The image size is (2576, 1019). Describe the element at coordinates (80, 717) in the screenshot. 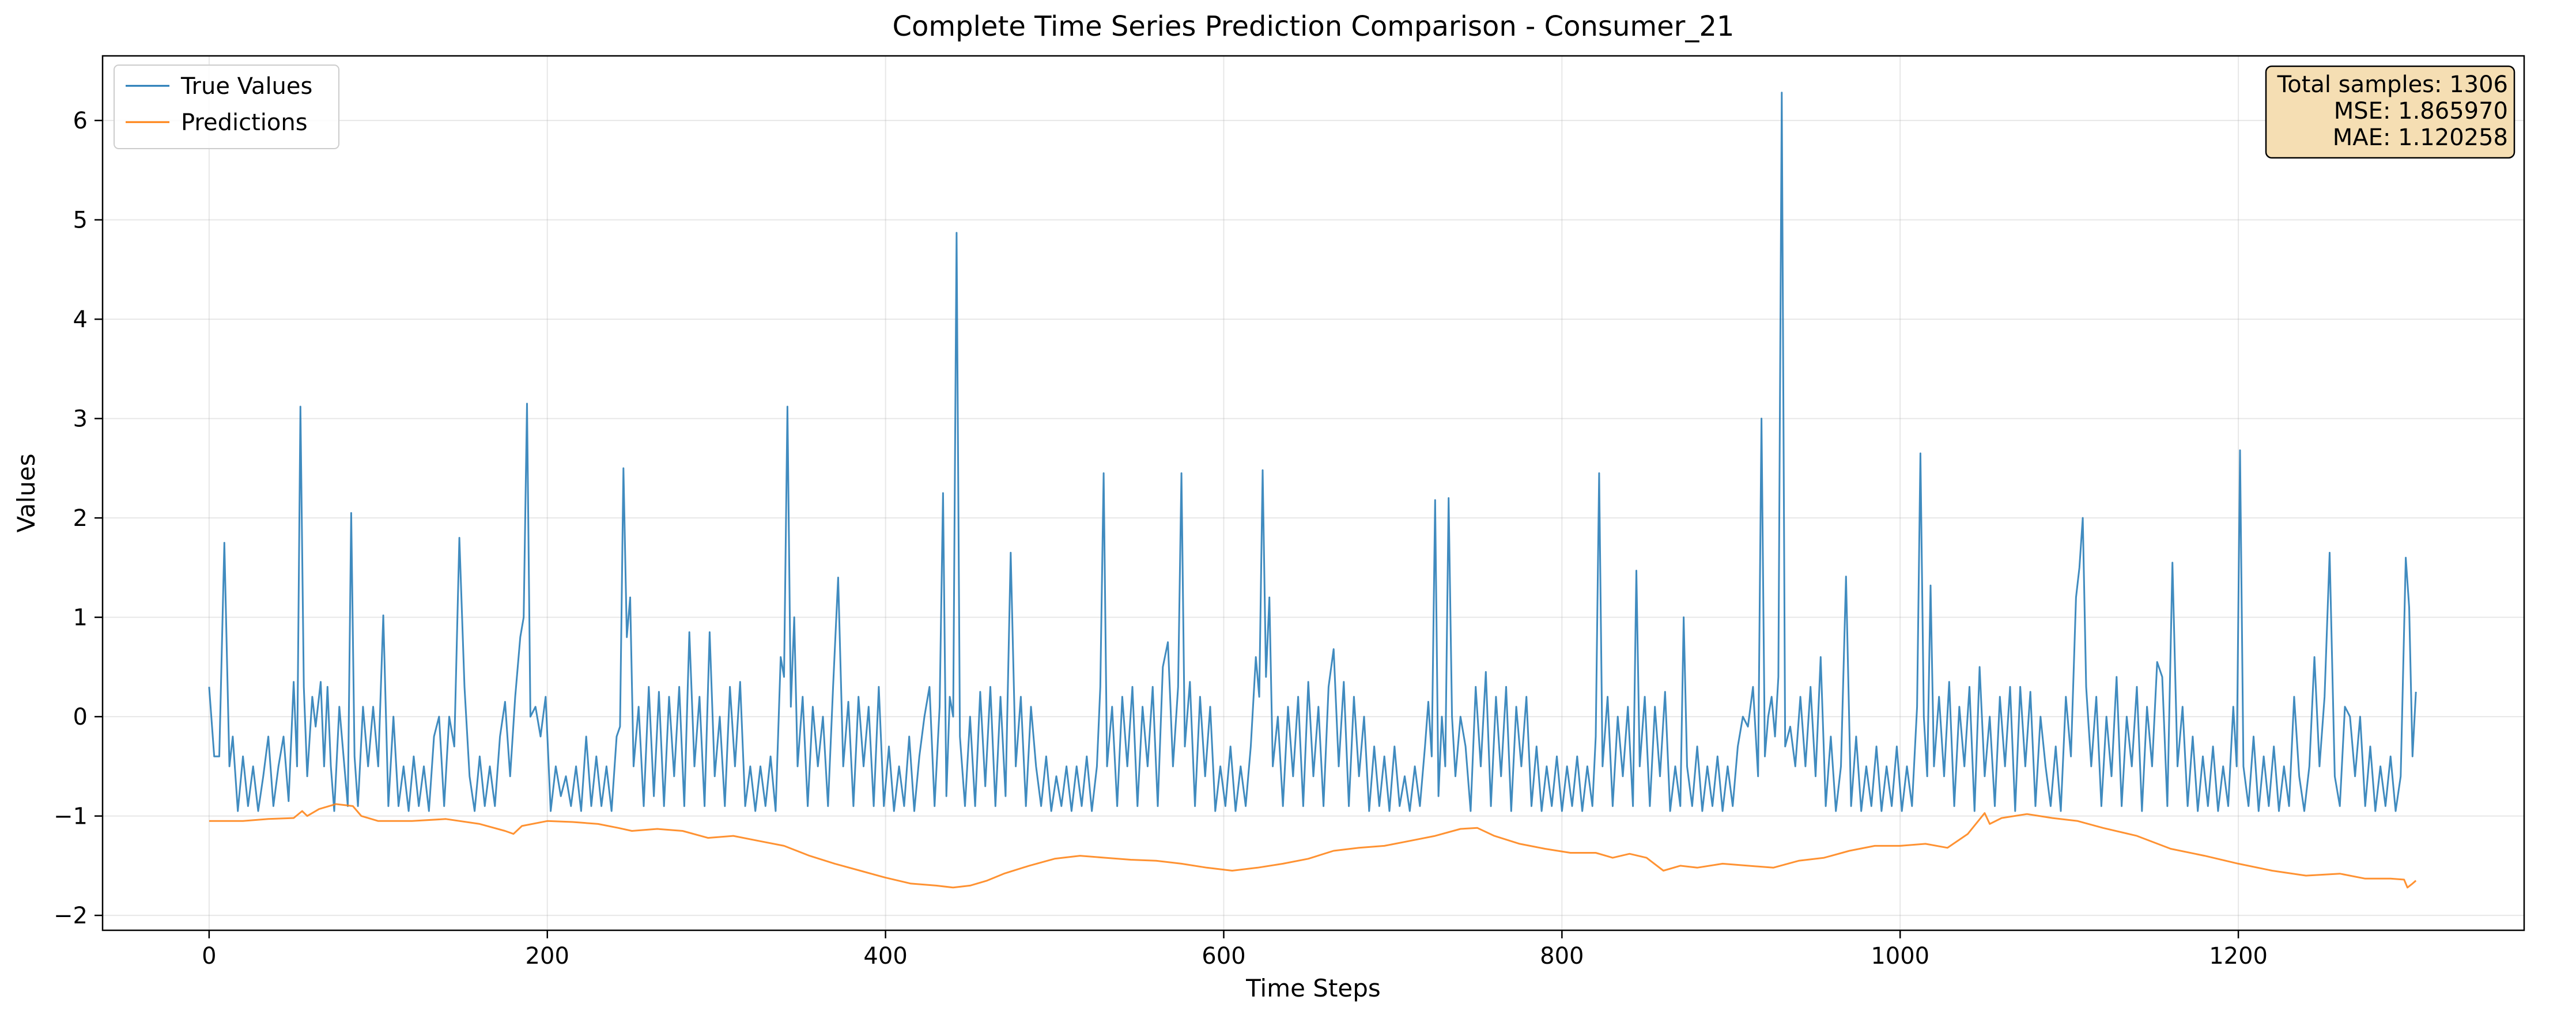

I see `y-tick-label: 0` at that location.